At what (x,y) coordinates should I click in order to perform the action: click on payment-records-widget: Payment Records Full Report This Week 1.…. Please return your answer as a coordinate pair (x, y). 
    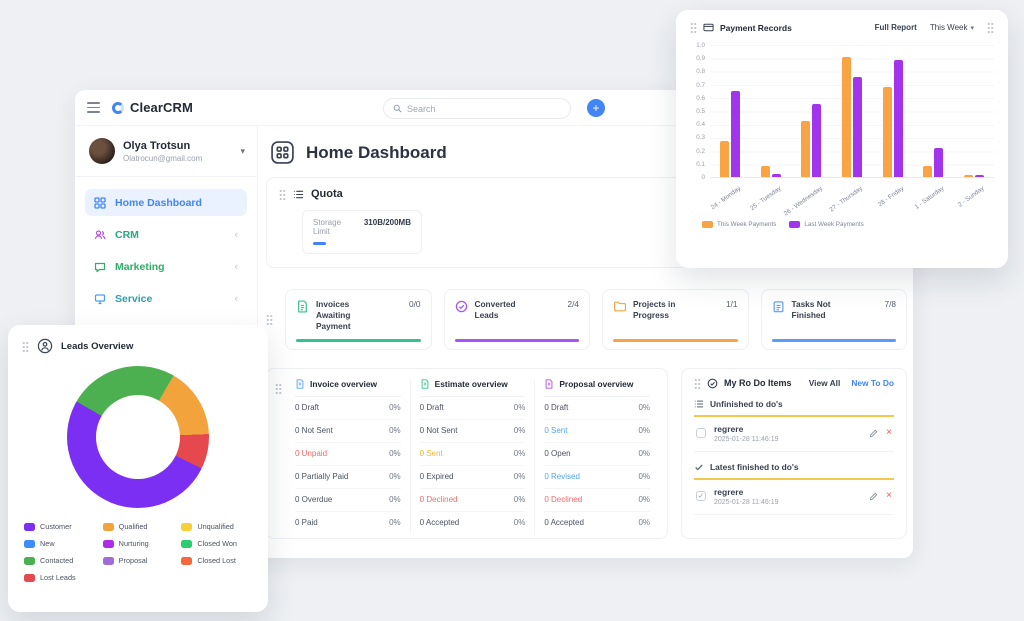
    Looking at the image, I should click on (842, 139).